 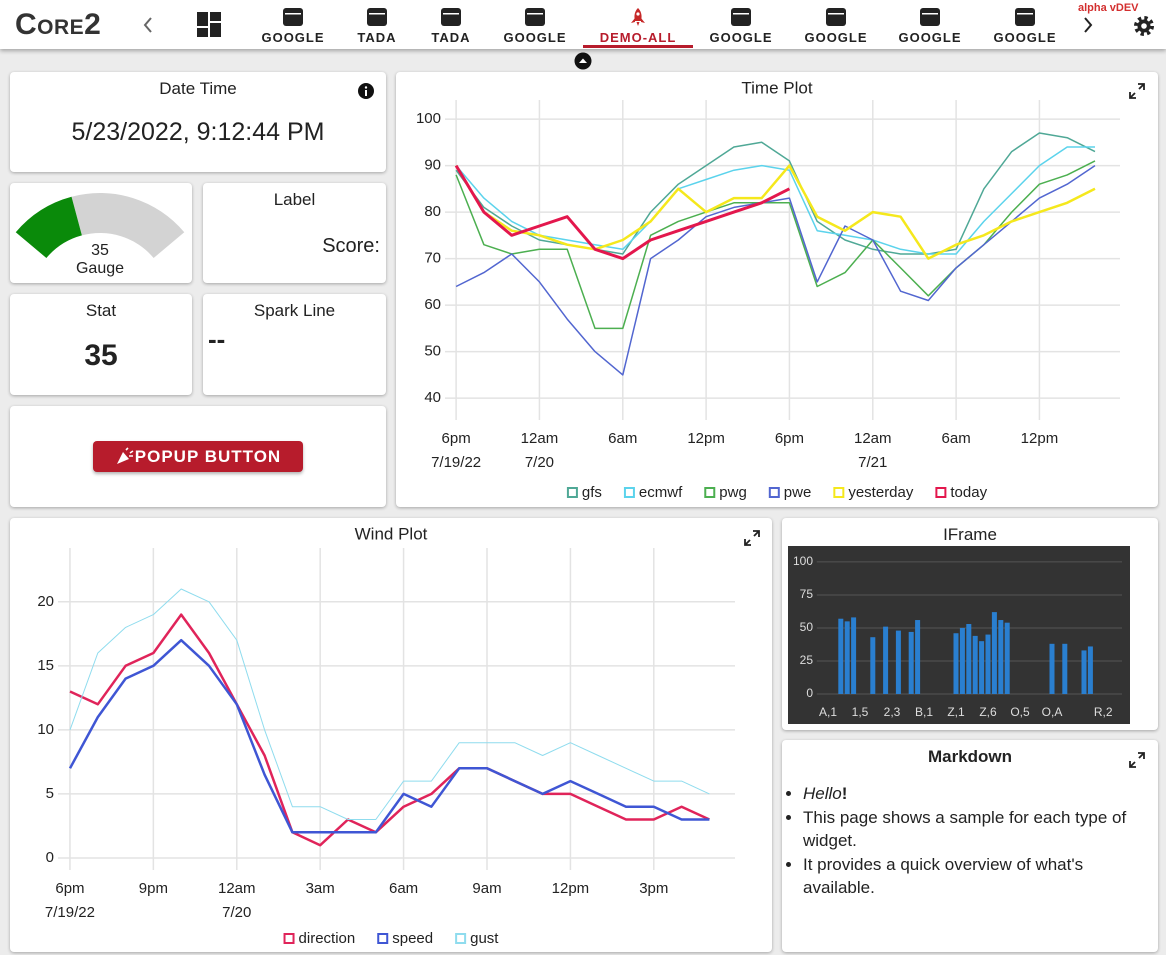 What do you see at coordinates (807, 660) in the screenshot?
I see `y-tick-label: 25` at bounding box center [807, 660].